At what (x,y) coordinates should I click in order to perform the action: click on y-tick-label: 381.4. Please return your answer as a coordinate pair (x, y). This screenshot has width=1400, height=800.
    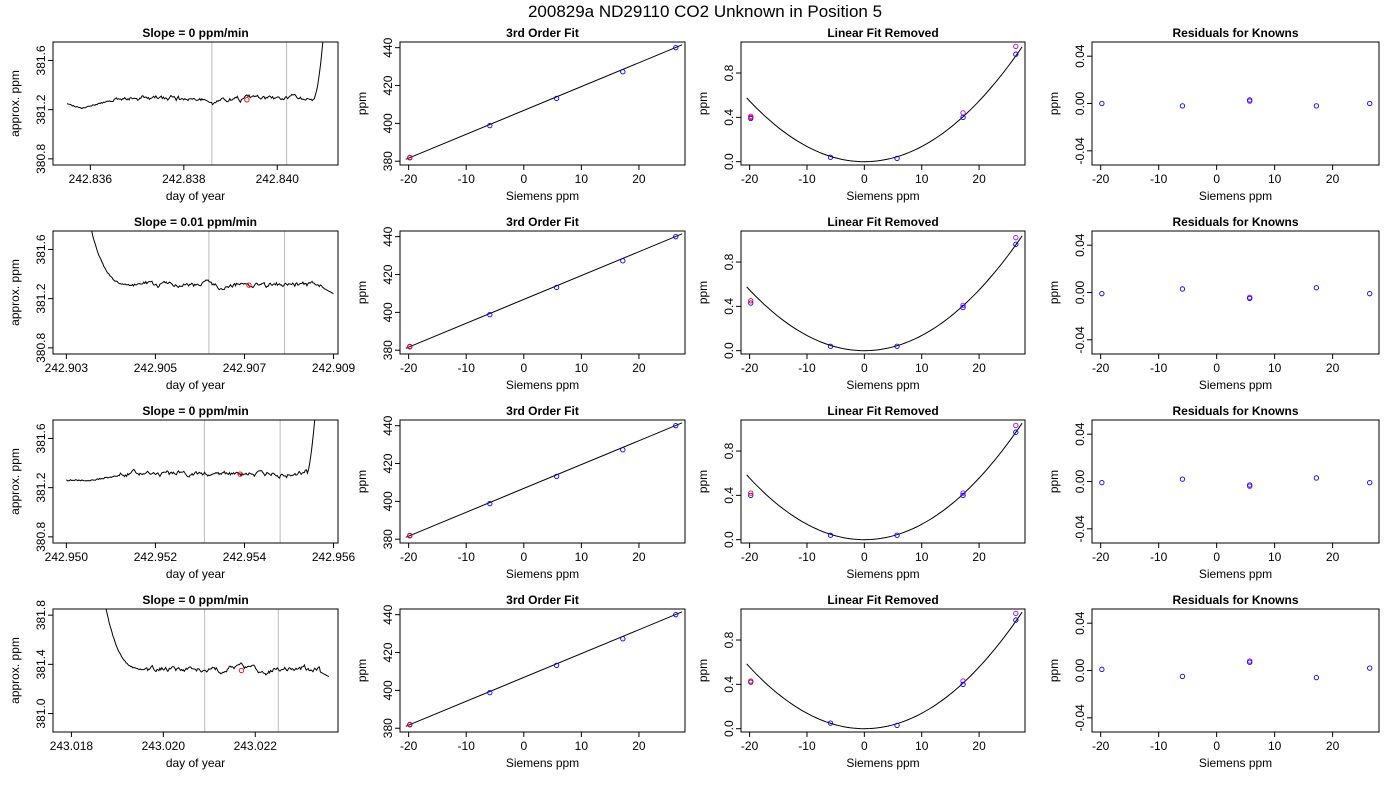
    Looking at the image, I should click on (41, 664).